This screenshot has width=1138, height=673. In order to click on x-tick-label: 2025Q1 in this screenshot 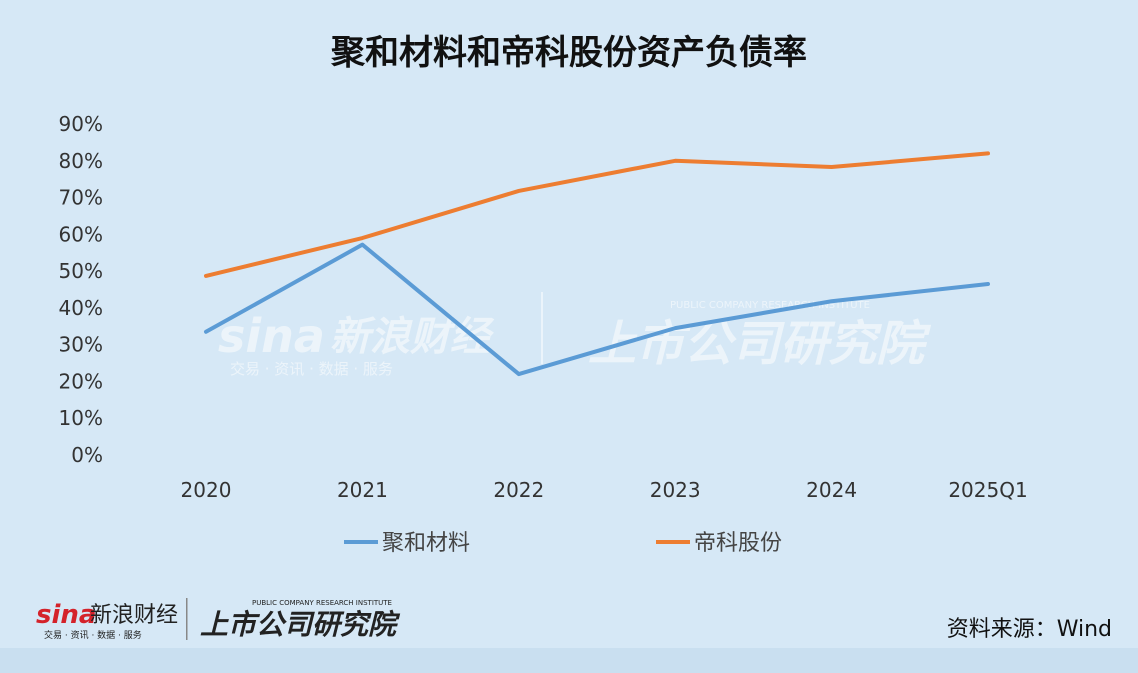, I will do `click(987, 490)`.